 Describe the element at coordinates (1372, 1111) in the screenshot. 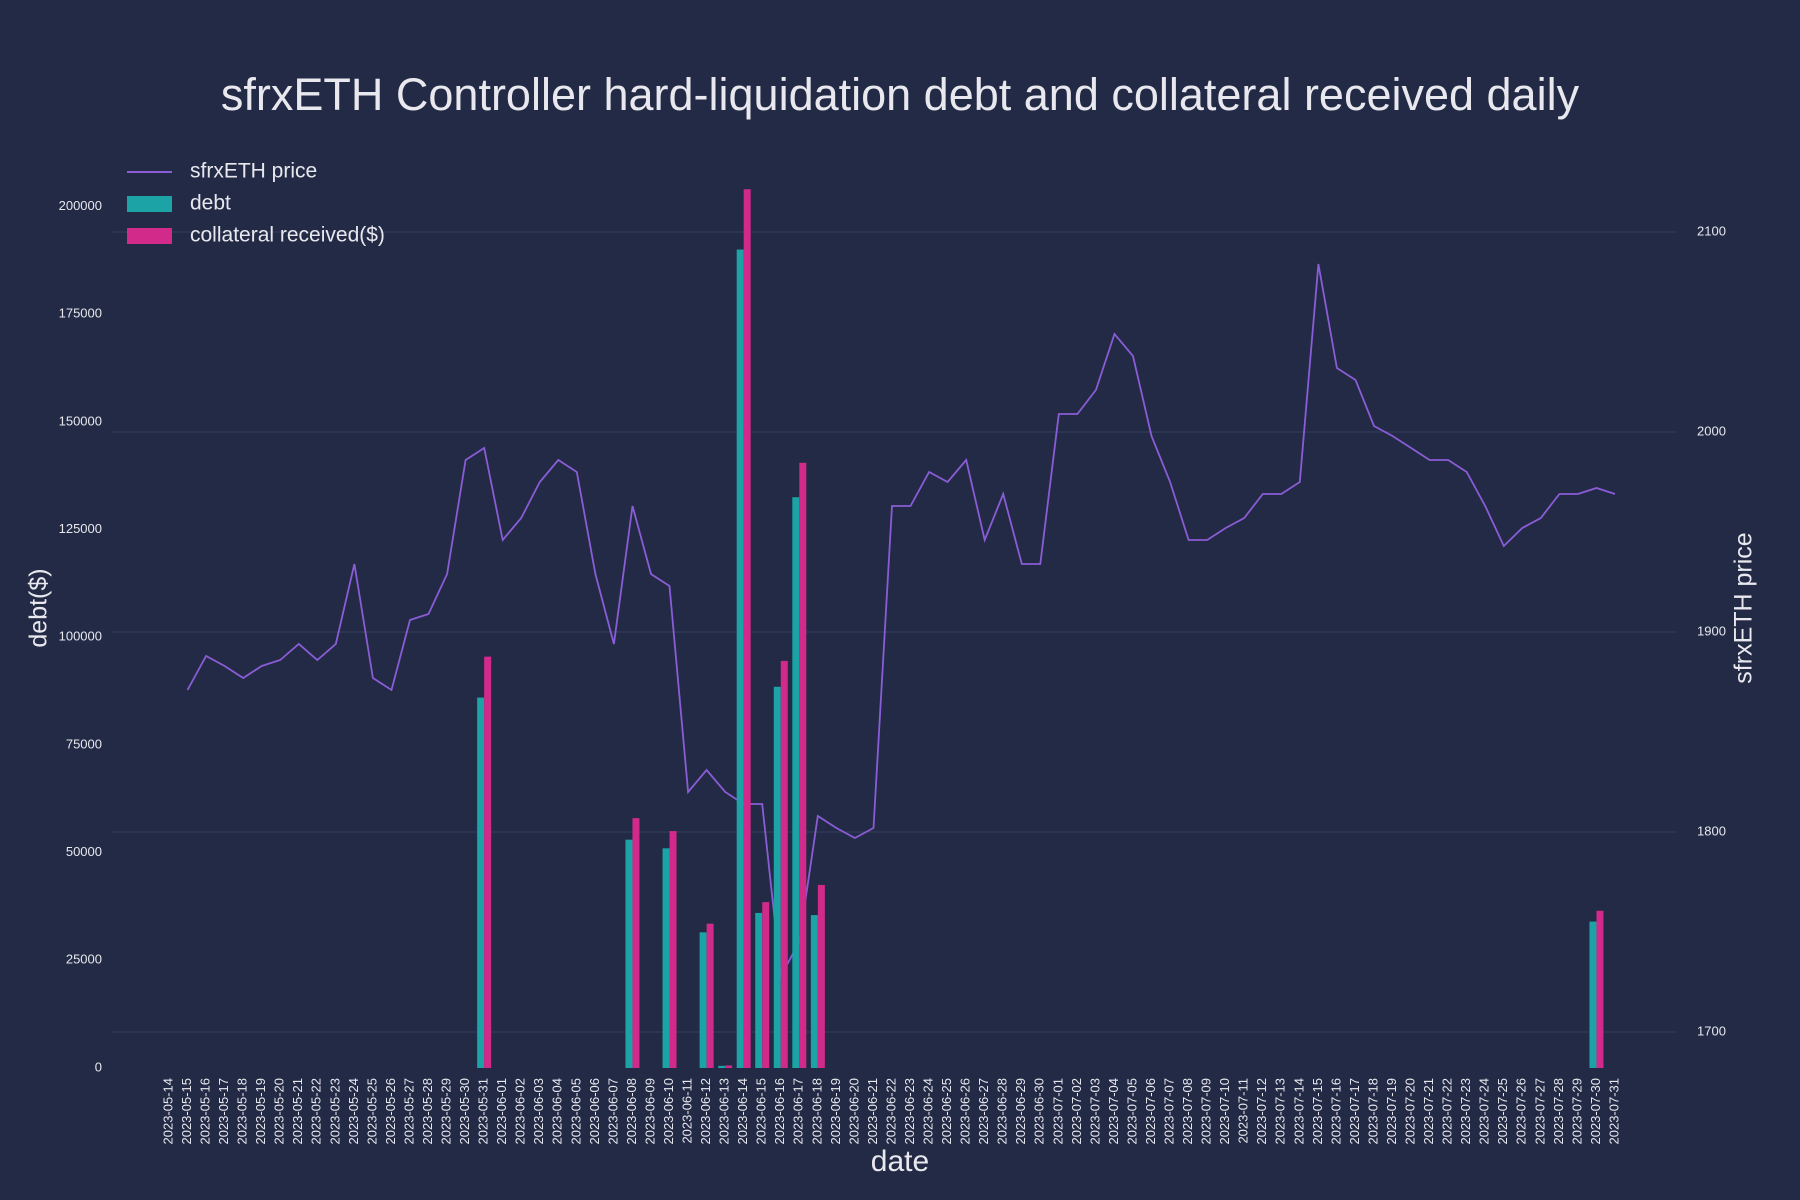

I see `x-tick-label: 2023-07-18` at that location.